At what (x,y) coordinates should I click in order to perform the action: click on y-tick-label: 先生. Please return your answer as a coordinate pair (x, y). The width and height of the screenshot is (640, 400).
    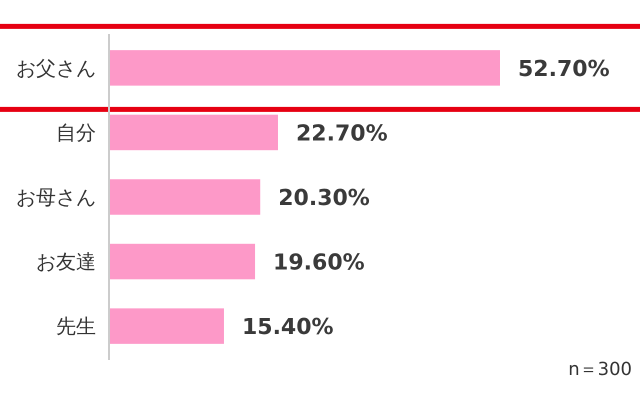
    Looking at the image, I should click on (76, 326).